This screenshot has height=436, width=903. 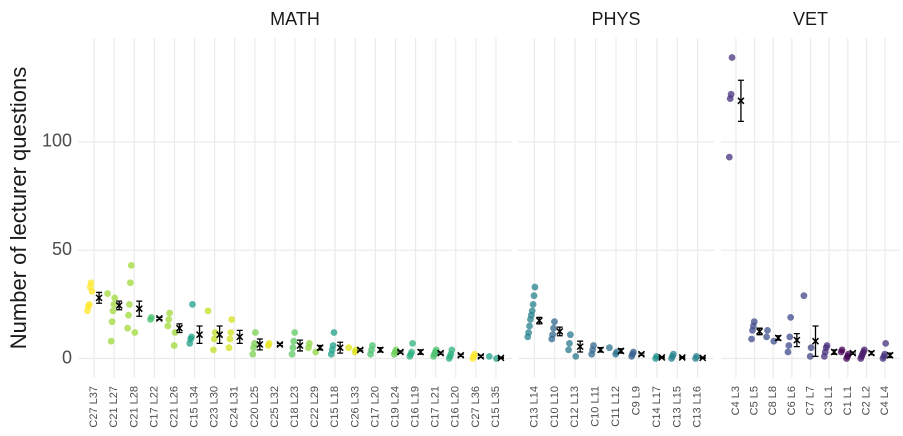 What do you see at coordinates (885, 400) in the screenshot?
I see `x-tick-label: C4 L4` at bounding box center [885, 400].